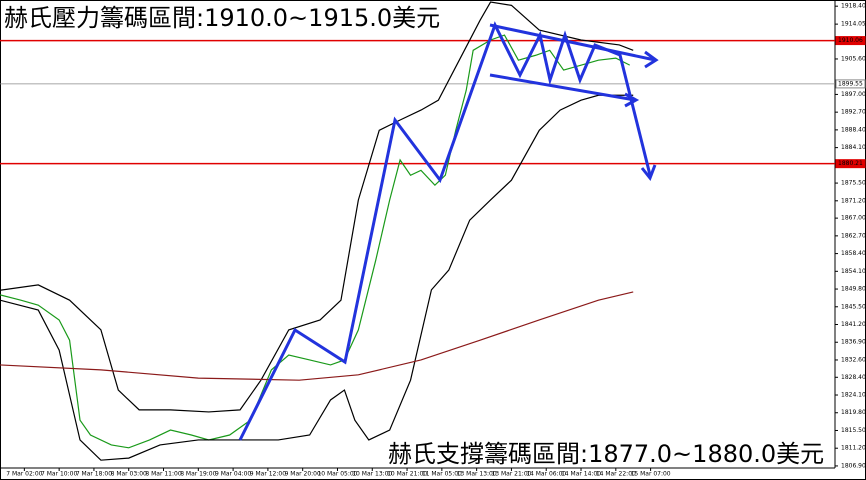 The image size is (866, 480). What do you see at coordinates (442, 474) in the screenshot?
I see `x-tick-label: 11 Mar 05:00` at bounding box center [442, 474].